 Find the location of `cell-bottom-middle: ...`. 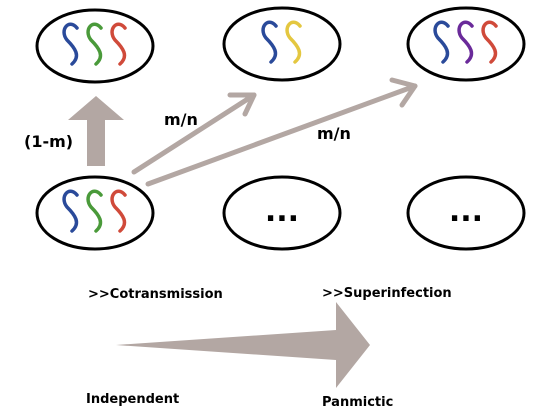

cell-bottom-middle: ... is located at coordinates (282, 213).